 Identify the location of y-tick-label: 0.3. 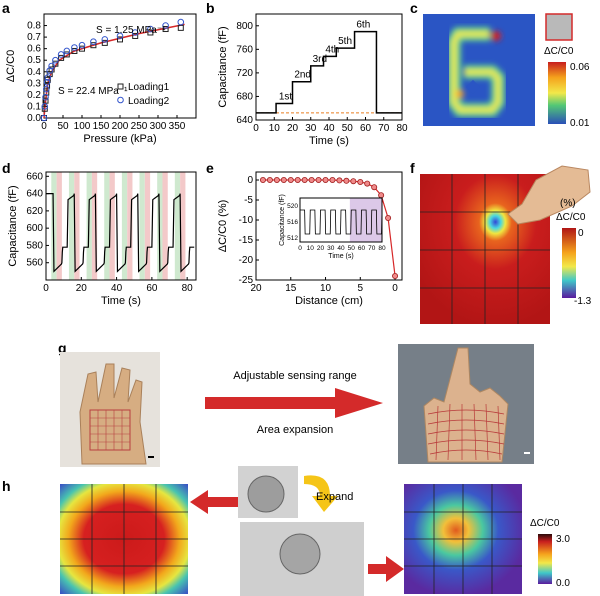
(34, 83).